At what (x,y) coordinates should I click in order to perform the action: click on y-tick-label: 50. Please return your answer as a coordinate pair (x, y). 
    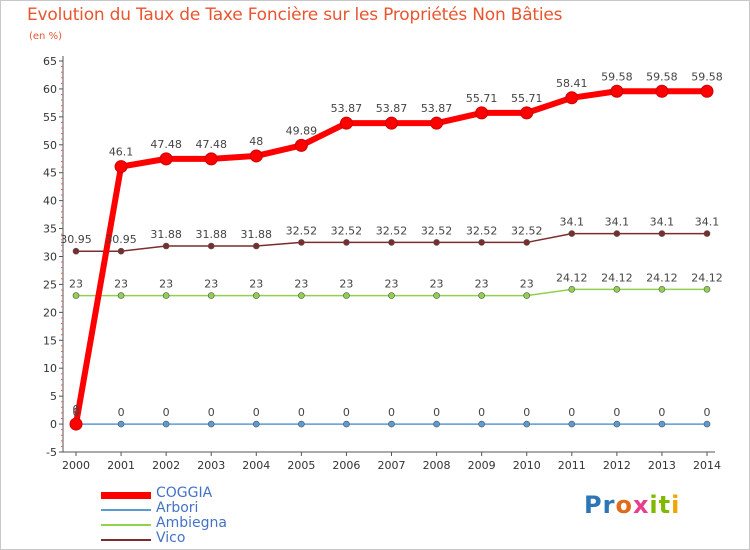
    Looking at the image, I should click on (50, 145).